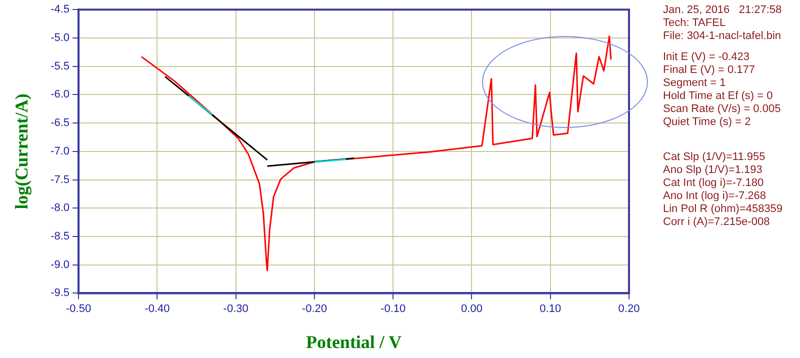 This screenshot has height=358, width=800. Describe the element at coordinates (60, 38) in the screenshot. I see `y-tick-label: -5.0` at that location.